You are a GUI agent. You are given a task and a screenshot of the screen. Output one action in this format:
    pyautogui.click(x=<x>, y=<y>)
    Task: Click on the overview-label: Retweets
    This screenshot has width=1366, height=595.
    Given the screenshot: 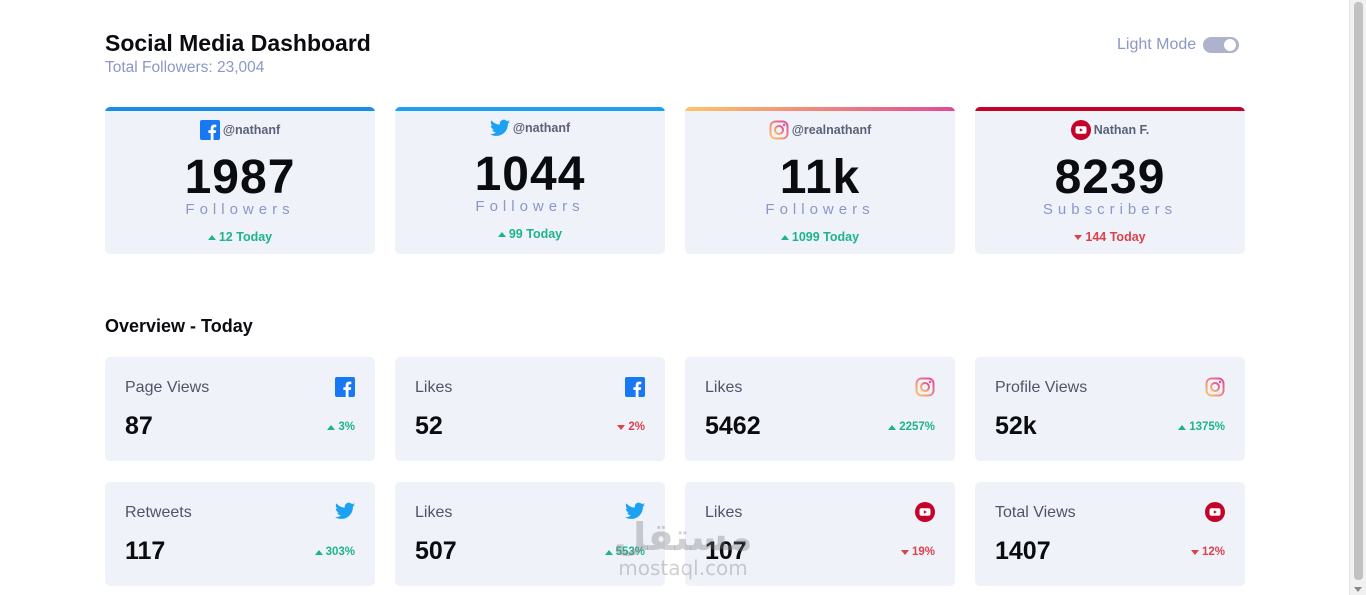 What is the action you would take?
    pyautogui.click(x=158, y=512)
    